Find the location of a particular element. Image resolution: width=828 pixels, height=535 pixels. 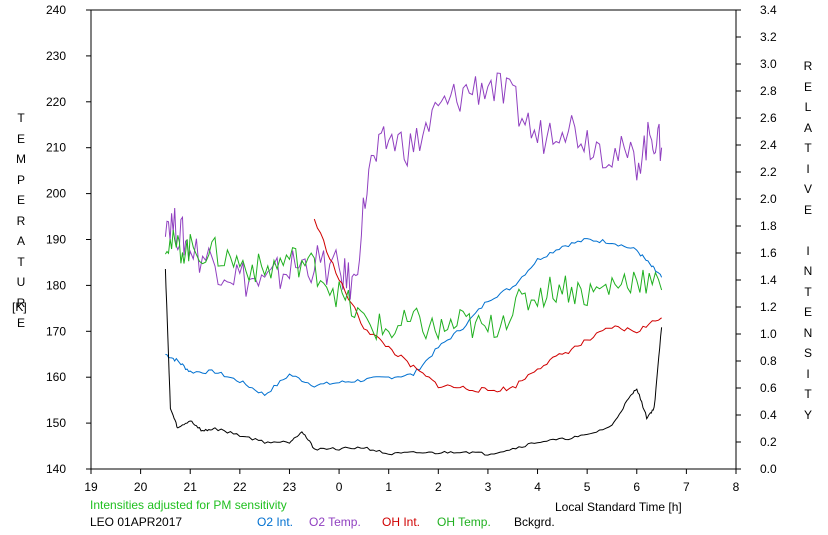

y-left-tick-label: 200 is located at coordinates (56, 194).